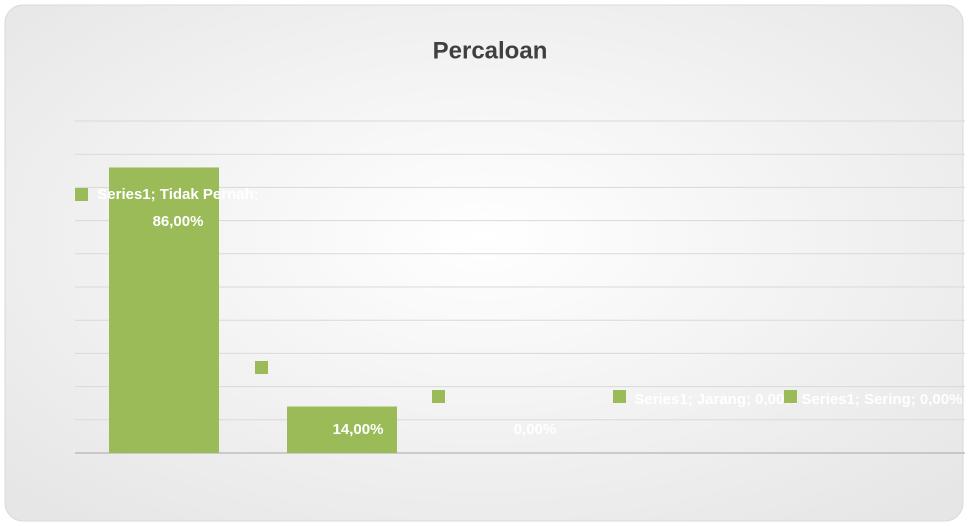 The height and width of the screenshot is (526, 968). I want to click on data-label: 14,00%, so click(358, 429).